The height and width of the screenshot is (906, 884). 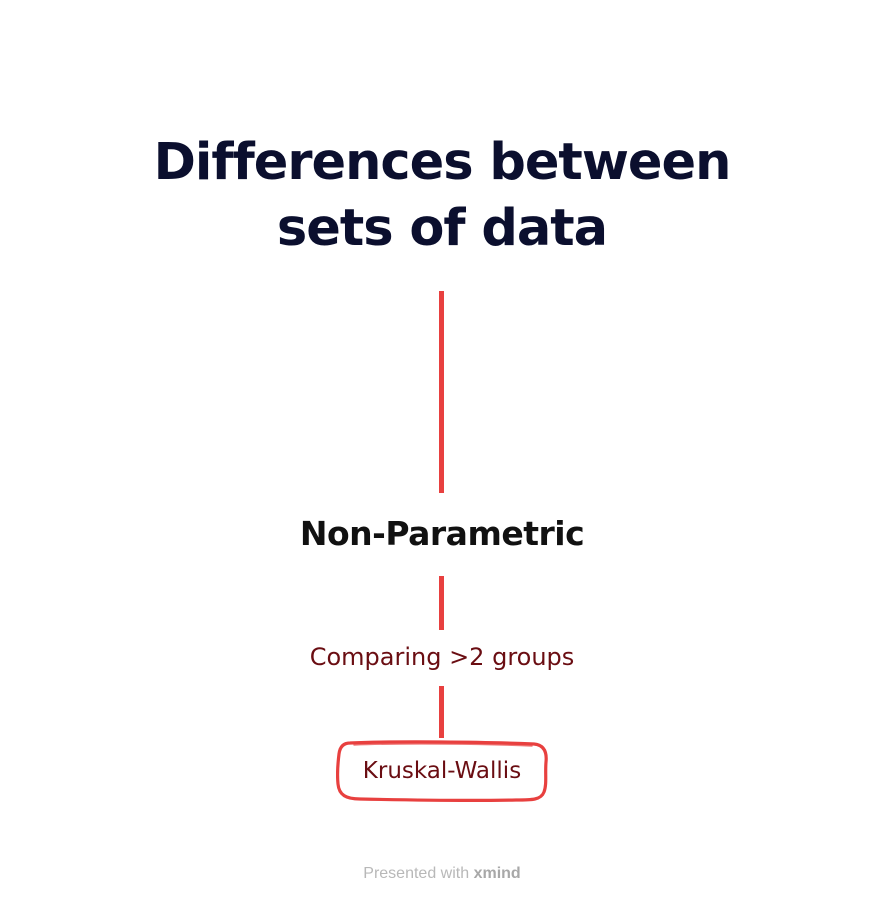 What do you see at coordinates (441, 603) in the screenshot?
I see `connector-branch-to-subtopic` at bounding box center [441, 603].